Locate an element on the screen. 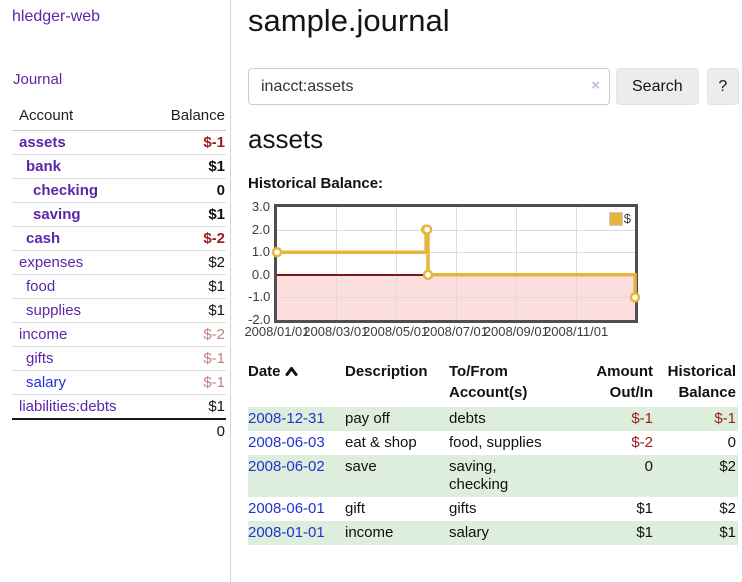 The image size is (742, 582). chart-plot-area: $ is located at coordinates (456, 263).